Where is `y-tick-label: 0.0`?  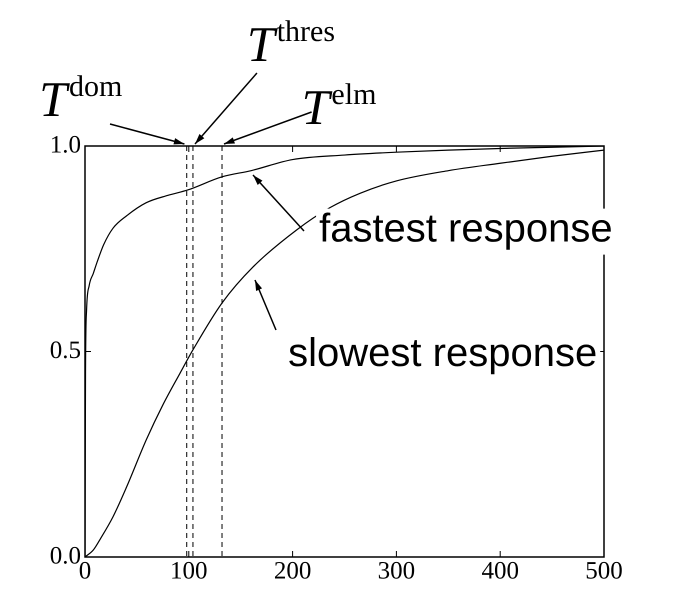
y-tick-label: 0.0 is located at coordinates (65, 556).